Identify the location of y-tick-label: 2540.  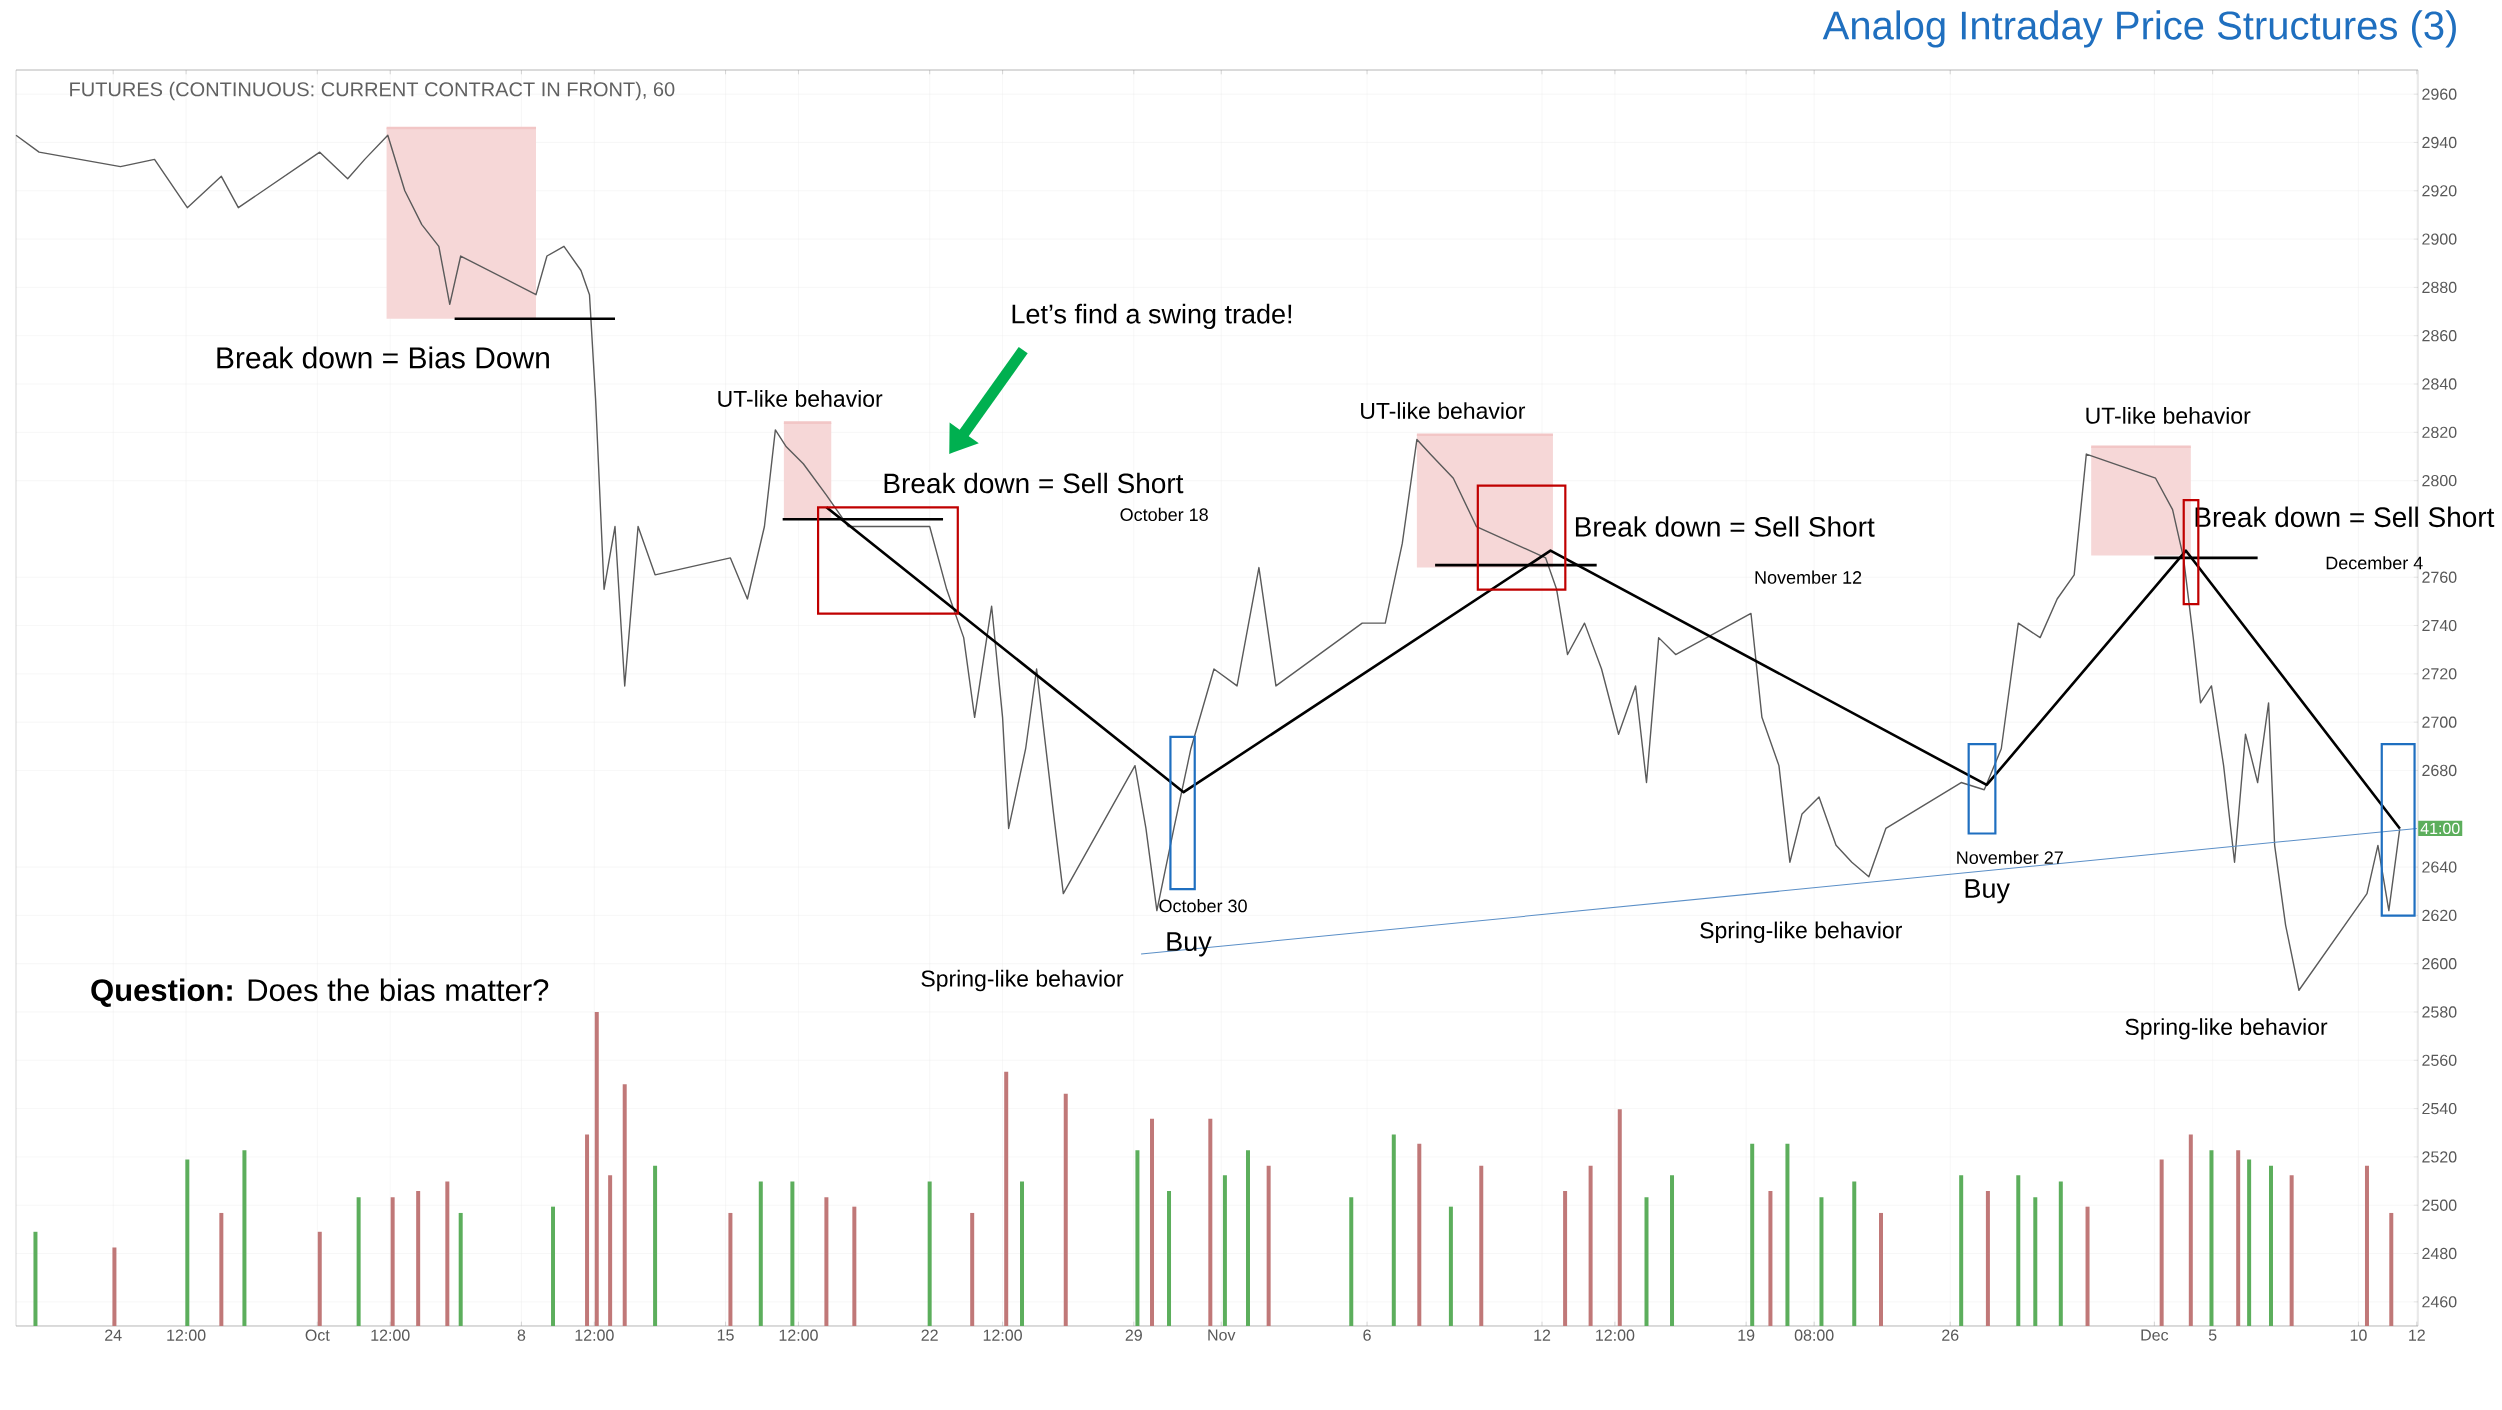
(2439, 1108).